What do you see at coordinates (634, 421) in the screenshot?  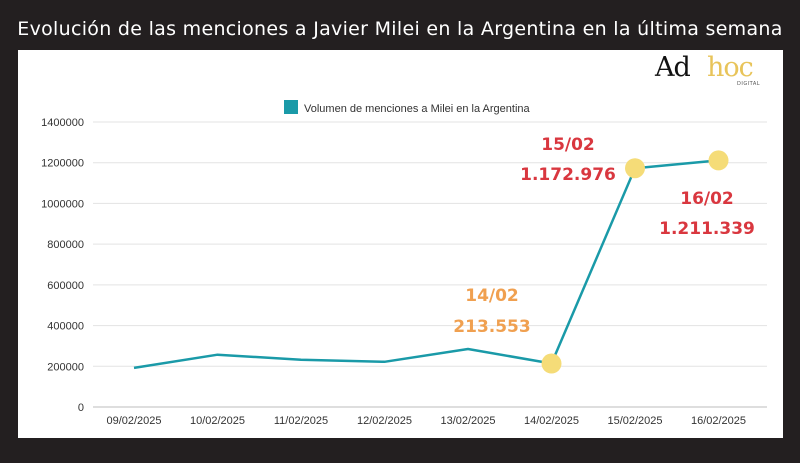 I see `x-tick-label: 15/02/2025` at bounding box center [634, 421].